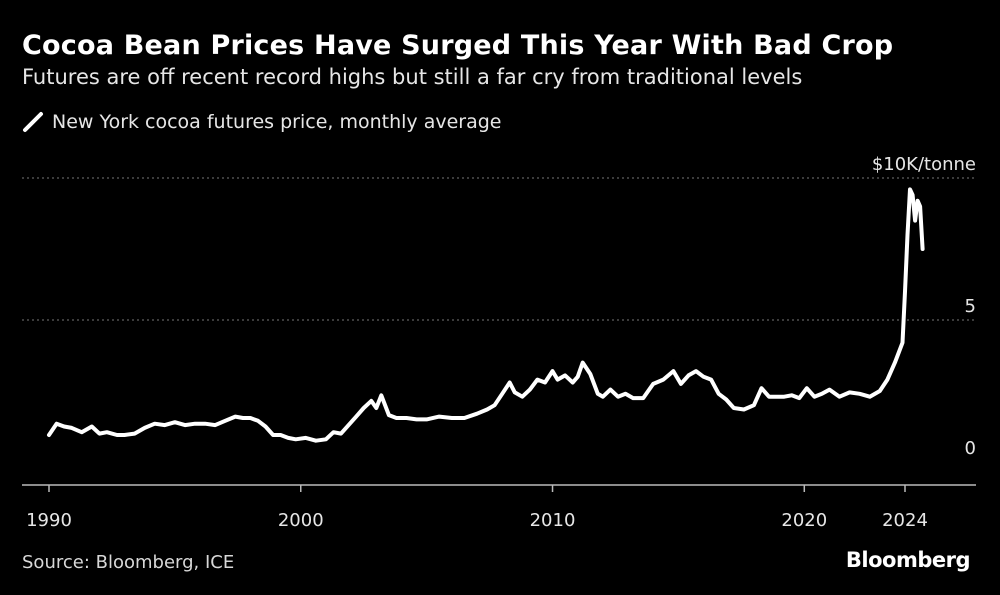 The width and height of the screenshot is (1000, 595). Describe the element at coordinates (301, 520) in the screenshot. I see `x-tick-label: 2000` at that location.